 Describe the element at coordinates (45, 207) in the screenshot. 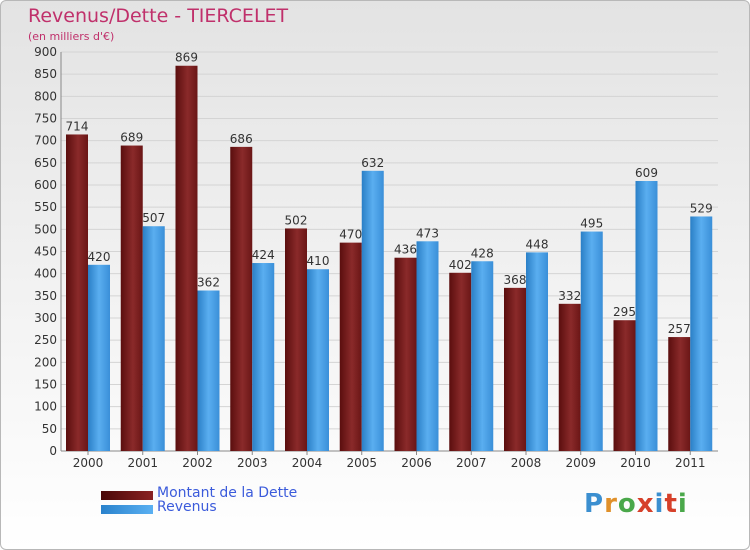

I see `y-tick-label: 550` at that location.